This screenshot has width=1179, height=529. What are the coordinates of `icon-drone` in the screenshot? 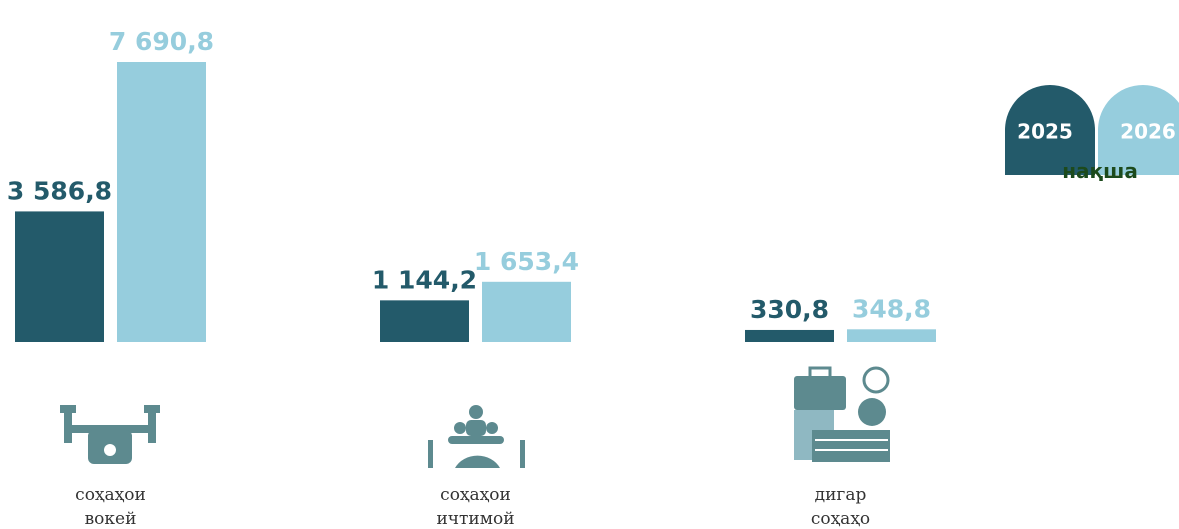 It's located at (110, 434).